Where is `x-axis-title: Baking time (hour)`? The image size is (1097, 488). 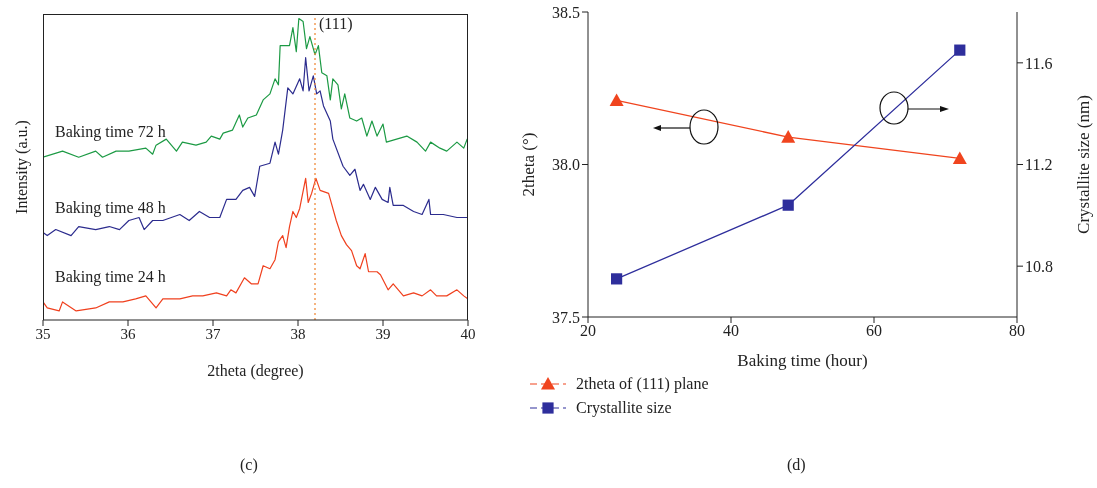
x-axis-title: Baking time (hour) is located at coordinates (802, 360).